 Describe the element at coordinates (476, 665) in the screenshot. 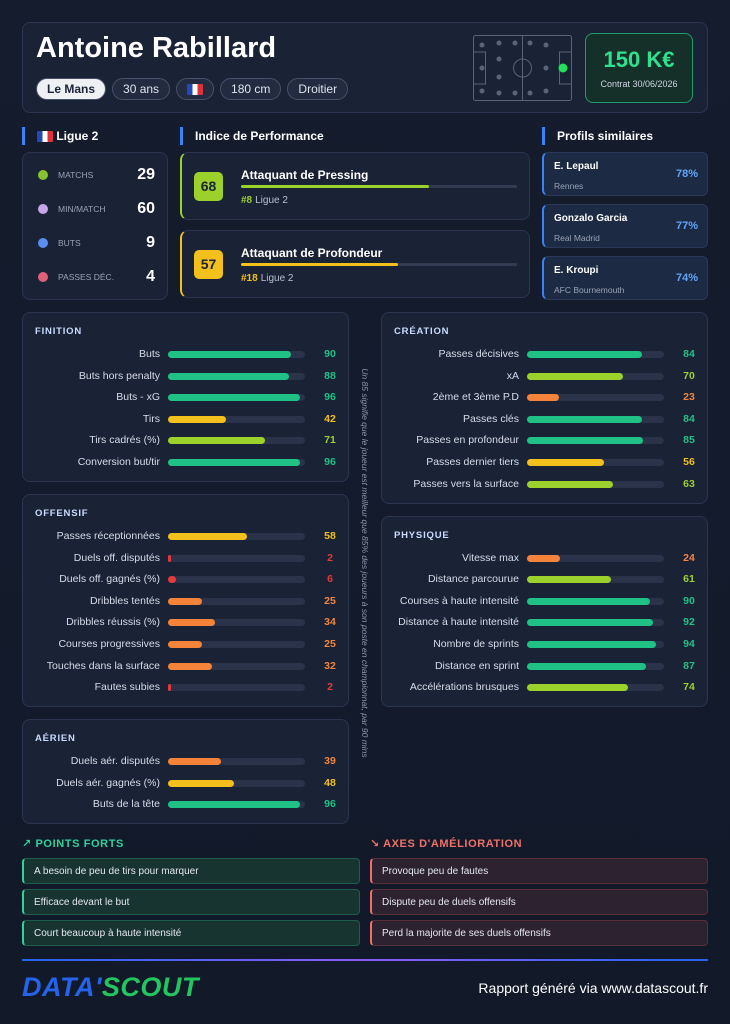

I see `metric-label: Distance en sprint` at that location.